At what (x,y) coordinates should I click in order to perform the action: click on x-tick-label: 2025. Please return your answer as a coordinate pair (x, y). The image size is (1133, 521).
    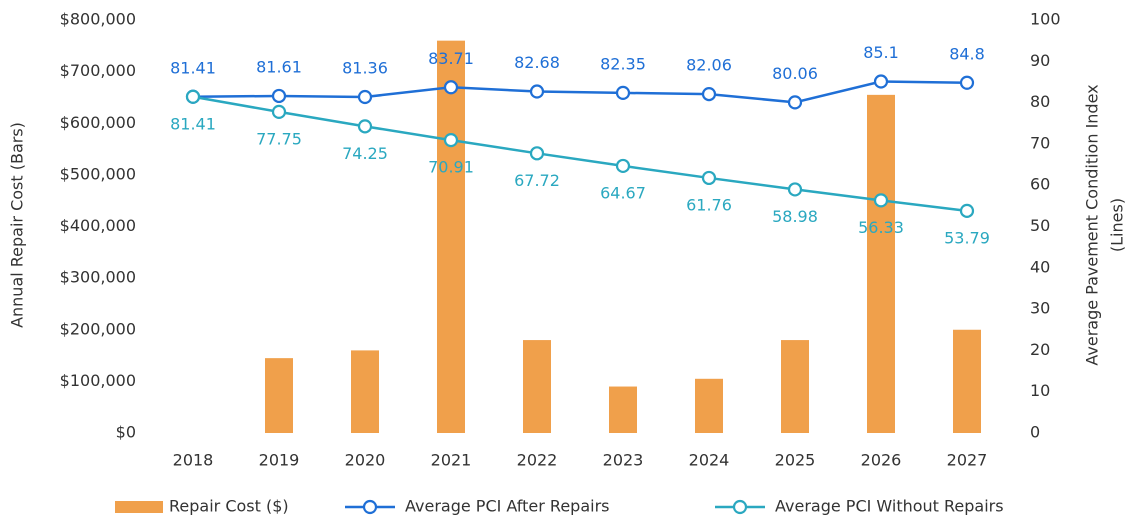
    Looking at the image, I should click on (795, 460).